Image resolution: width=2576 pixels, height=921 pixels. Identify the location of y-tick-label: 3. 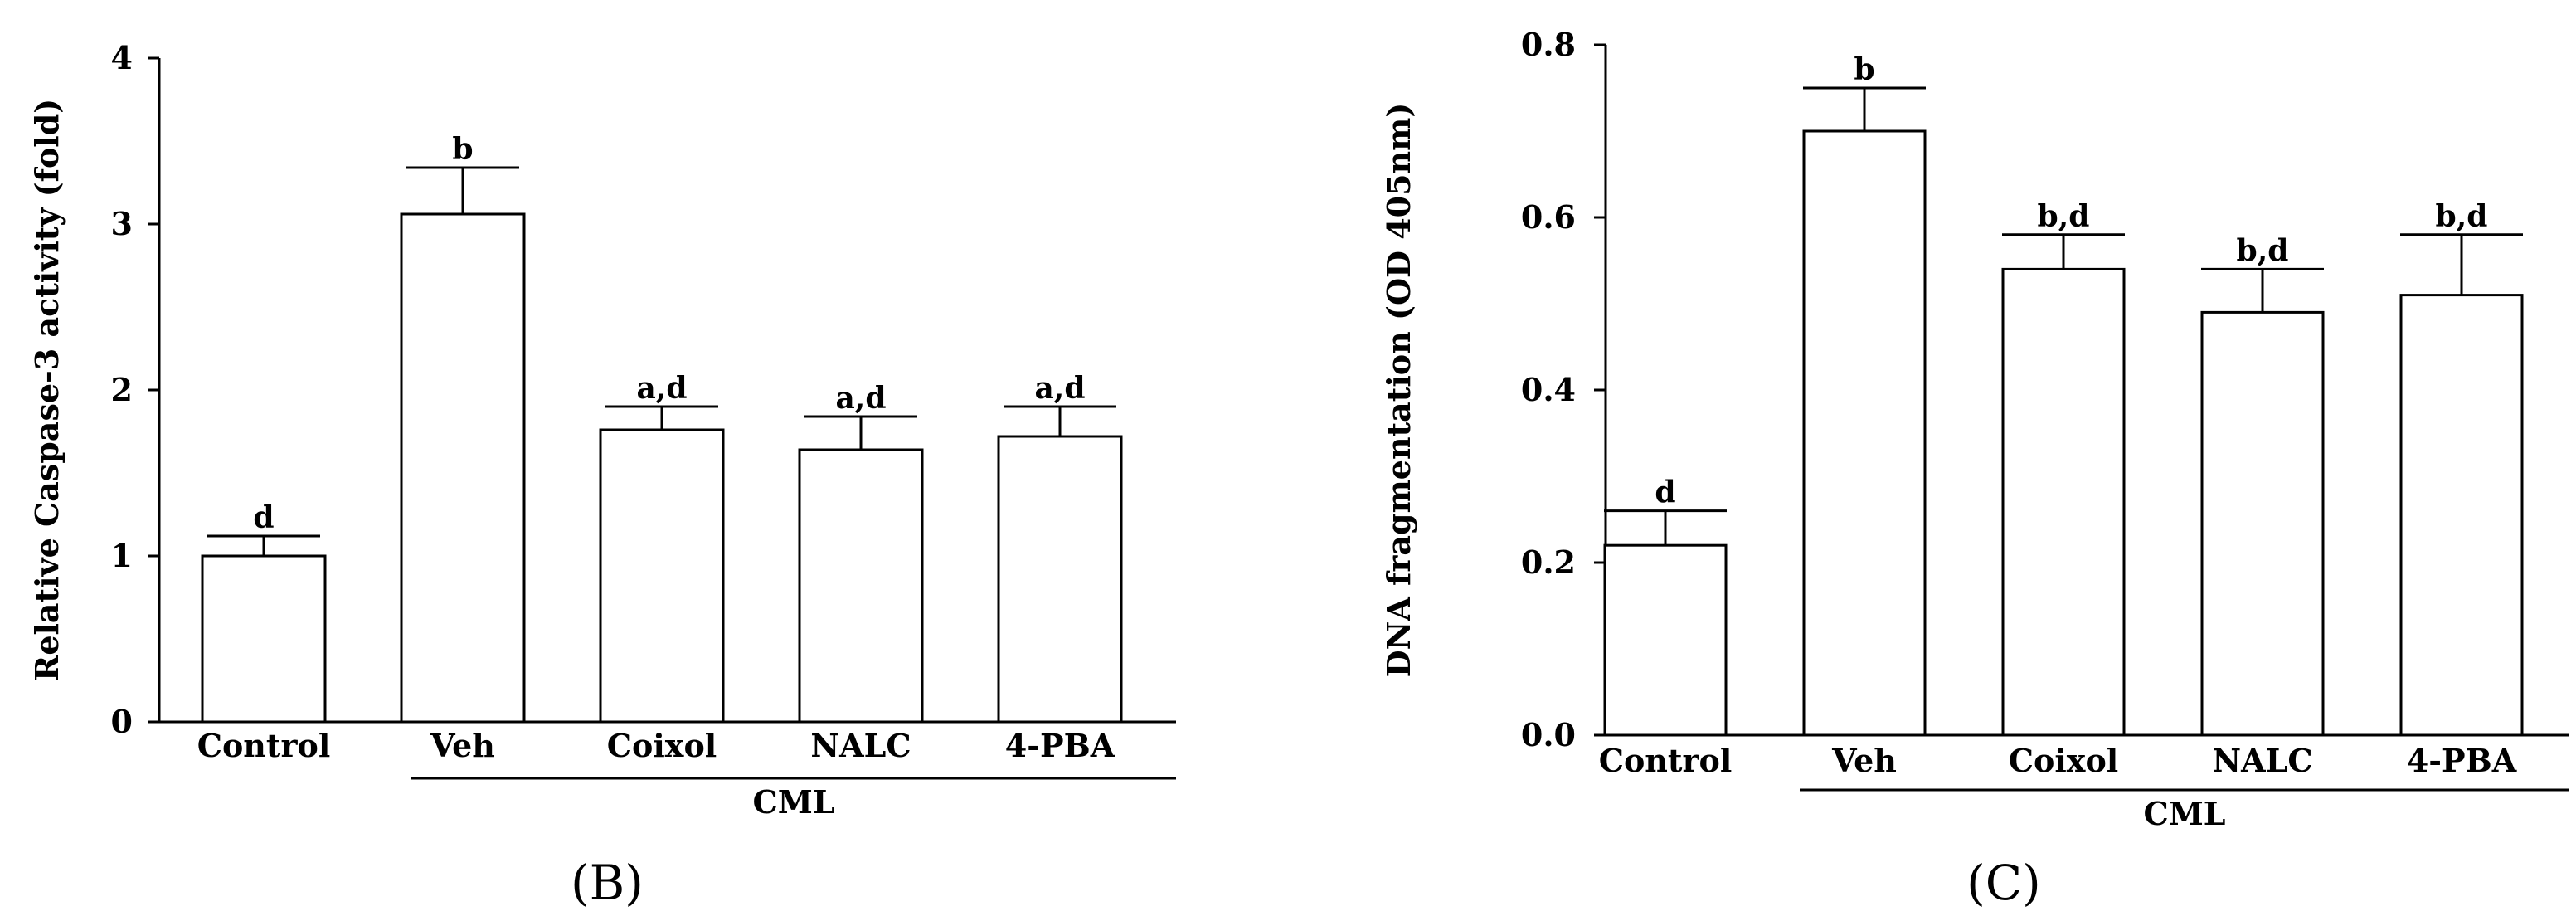
(122, 223).